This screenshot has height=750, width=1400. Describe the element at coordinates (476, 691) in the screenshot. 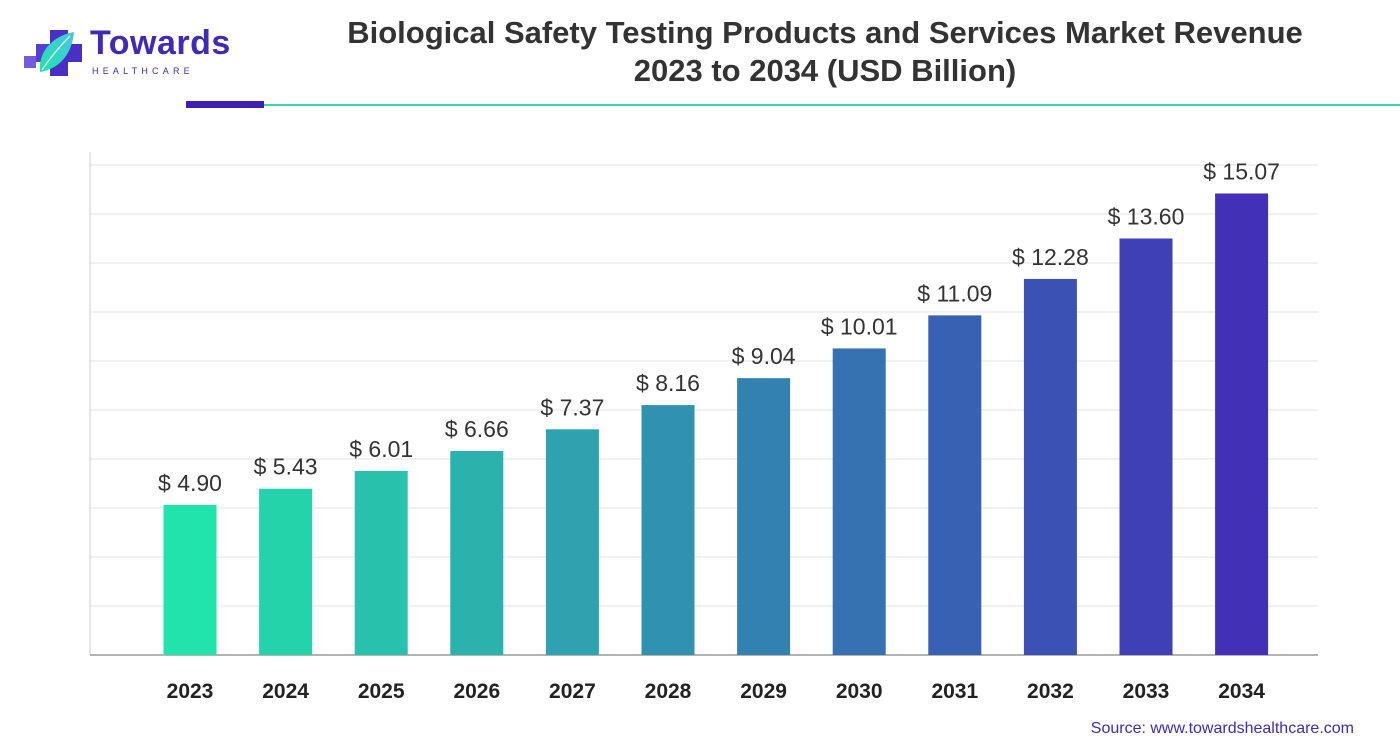

I see `x-tick-label-2026: 2026` at that location.